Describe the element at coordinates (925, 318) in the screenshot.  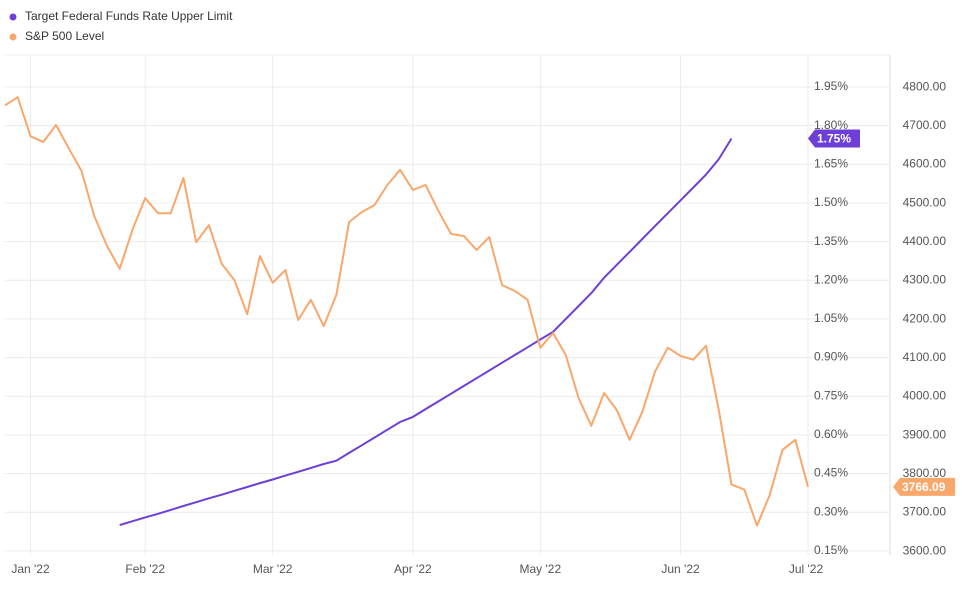
I see `y2-tick-label: 4200.00` at that location.